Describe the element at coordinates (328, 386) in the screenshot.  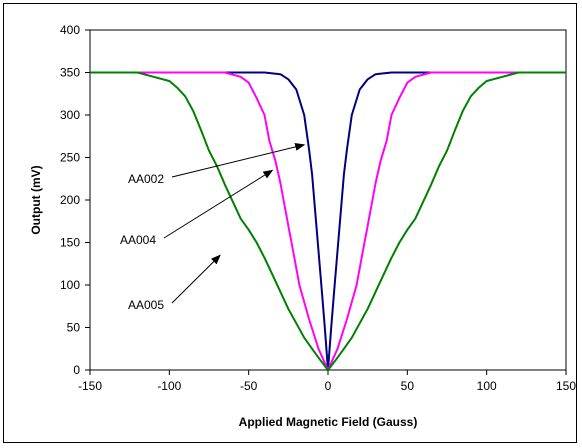
I see `x-tick-label: 0` at that location.